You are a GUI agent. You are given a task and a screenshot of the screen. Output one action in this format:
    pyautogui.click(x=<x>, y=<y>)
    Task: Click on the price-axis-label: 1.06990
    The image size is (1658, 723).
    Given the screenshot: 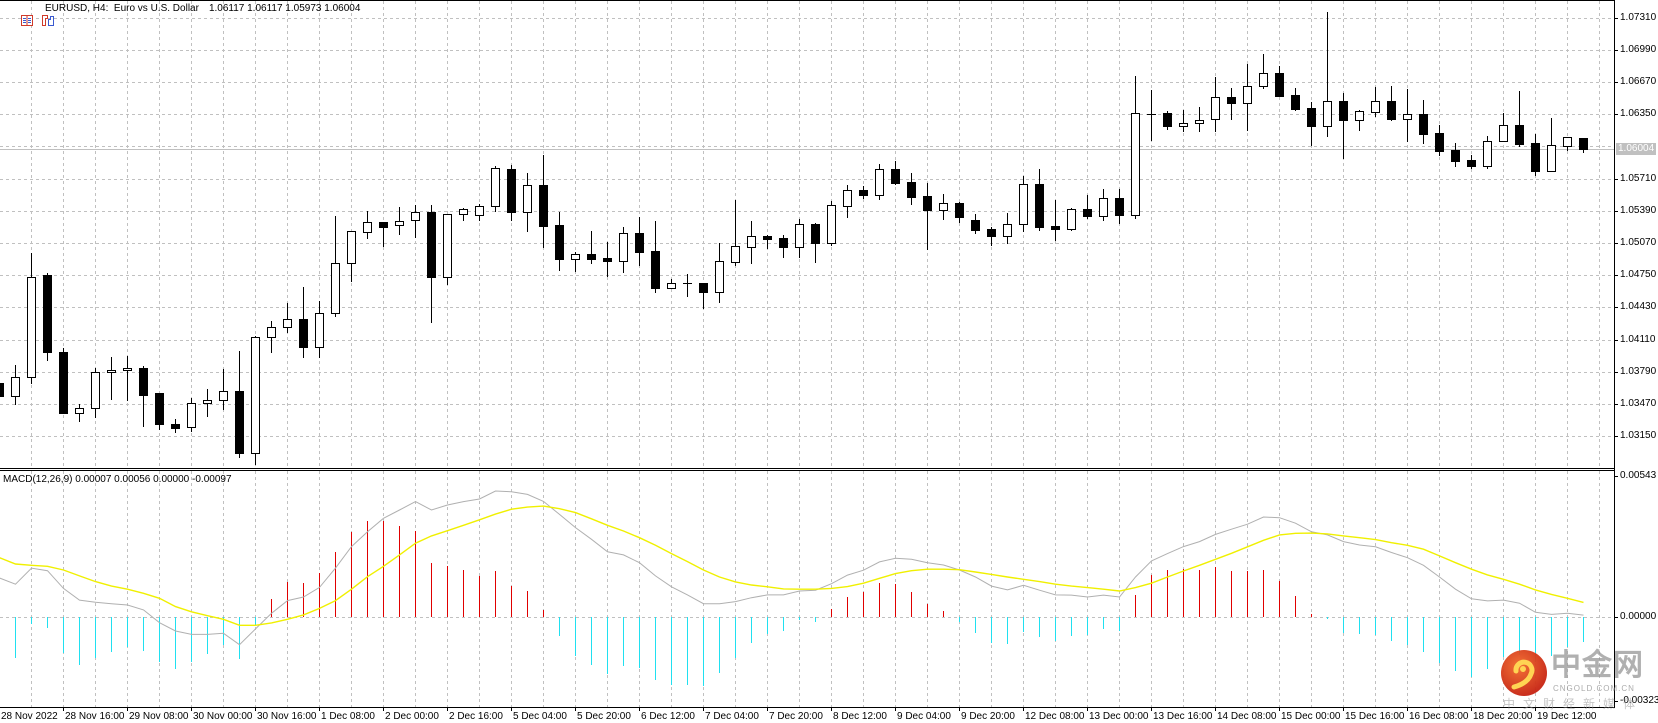 What is the action you would take?
    pyautogui.click(x=1638, y=49)
    